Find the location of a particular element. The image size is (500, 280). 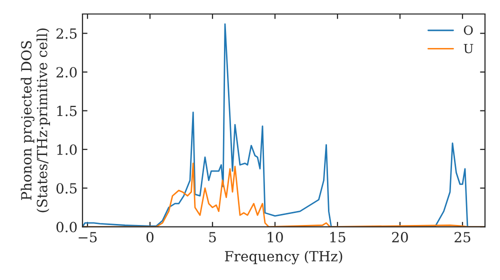

legend-label: U is located at coordinates (469, 49).